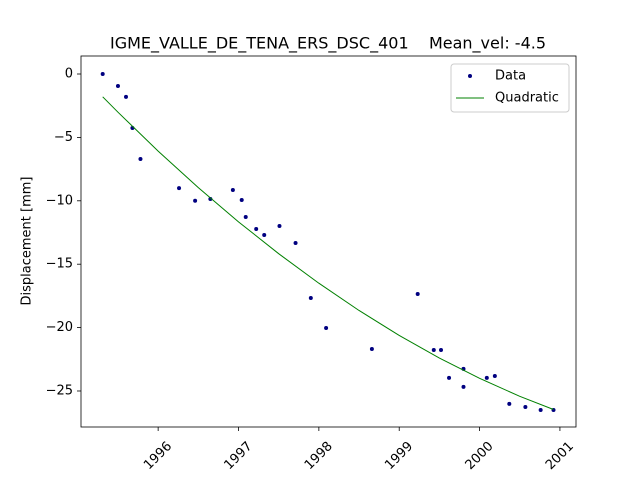  I want to click on y-tick-label: −5, so click(63, 137).